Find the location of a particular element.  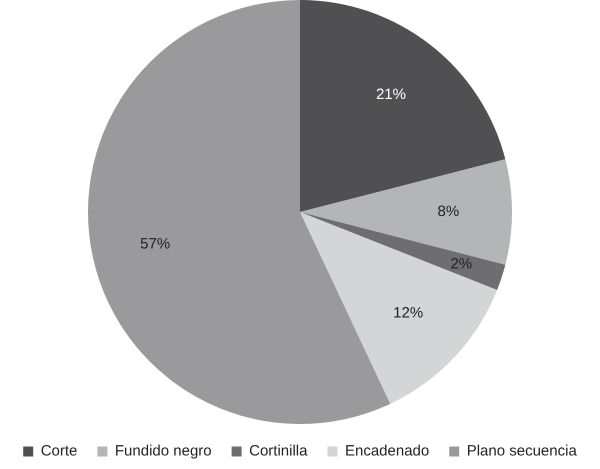

data-label: 12% is located at coordinates (408, 313).